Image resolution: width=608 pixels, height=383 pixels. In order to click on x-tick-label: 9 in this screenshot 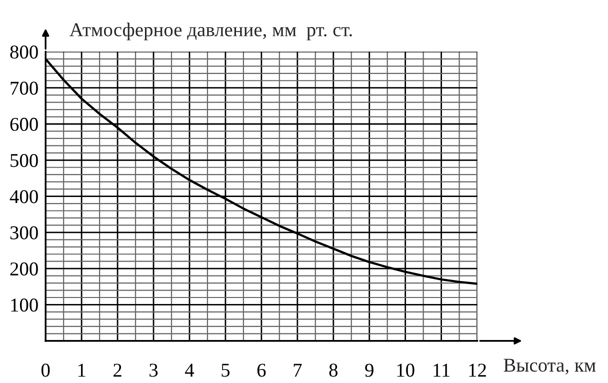, I will do `click(369, 370)`.